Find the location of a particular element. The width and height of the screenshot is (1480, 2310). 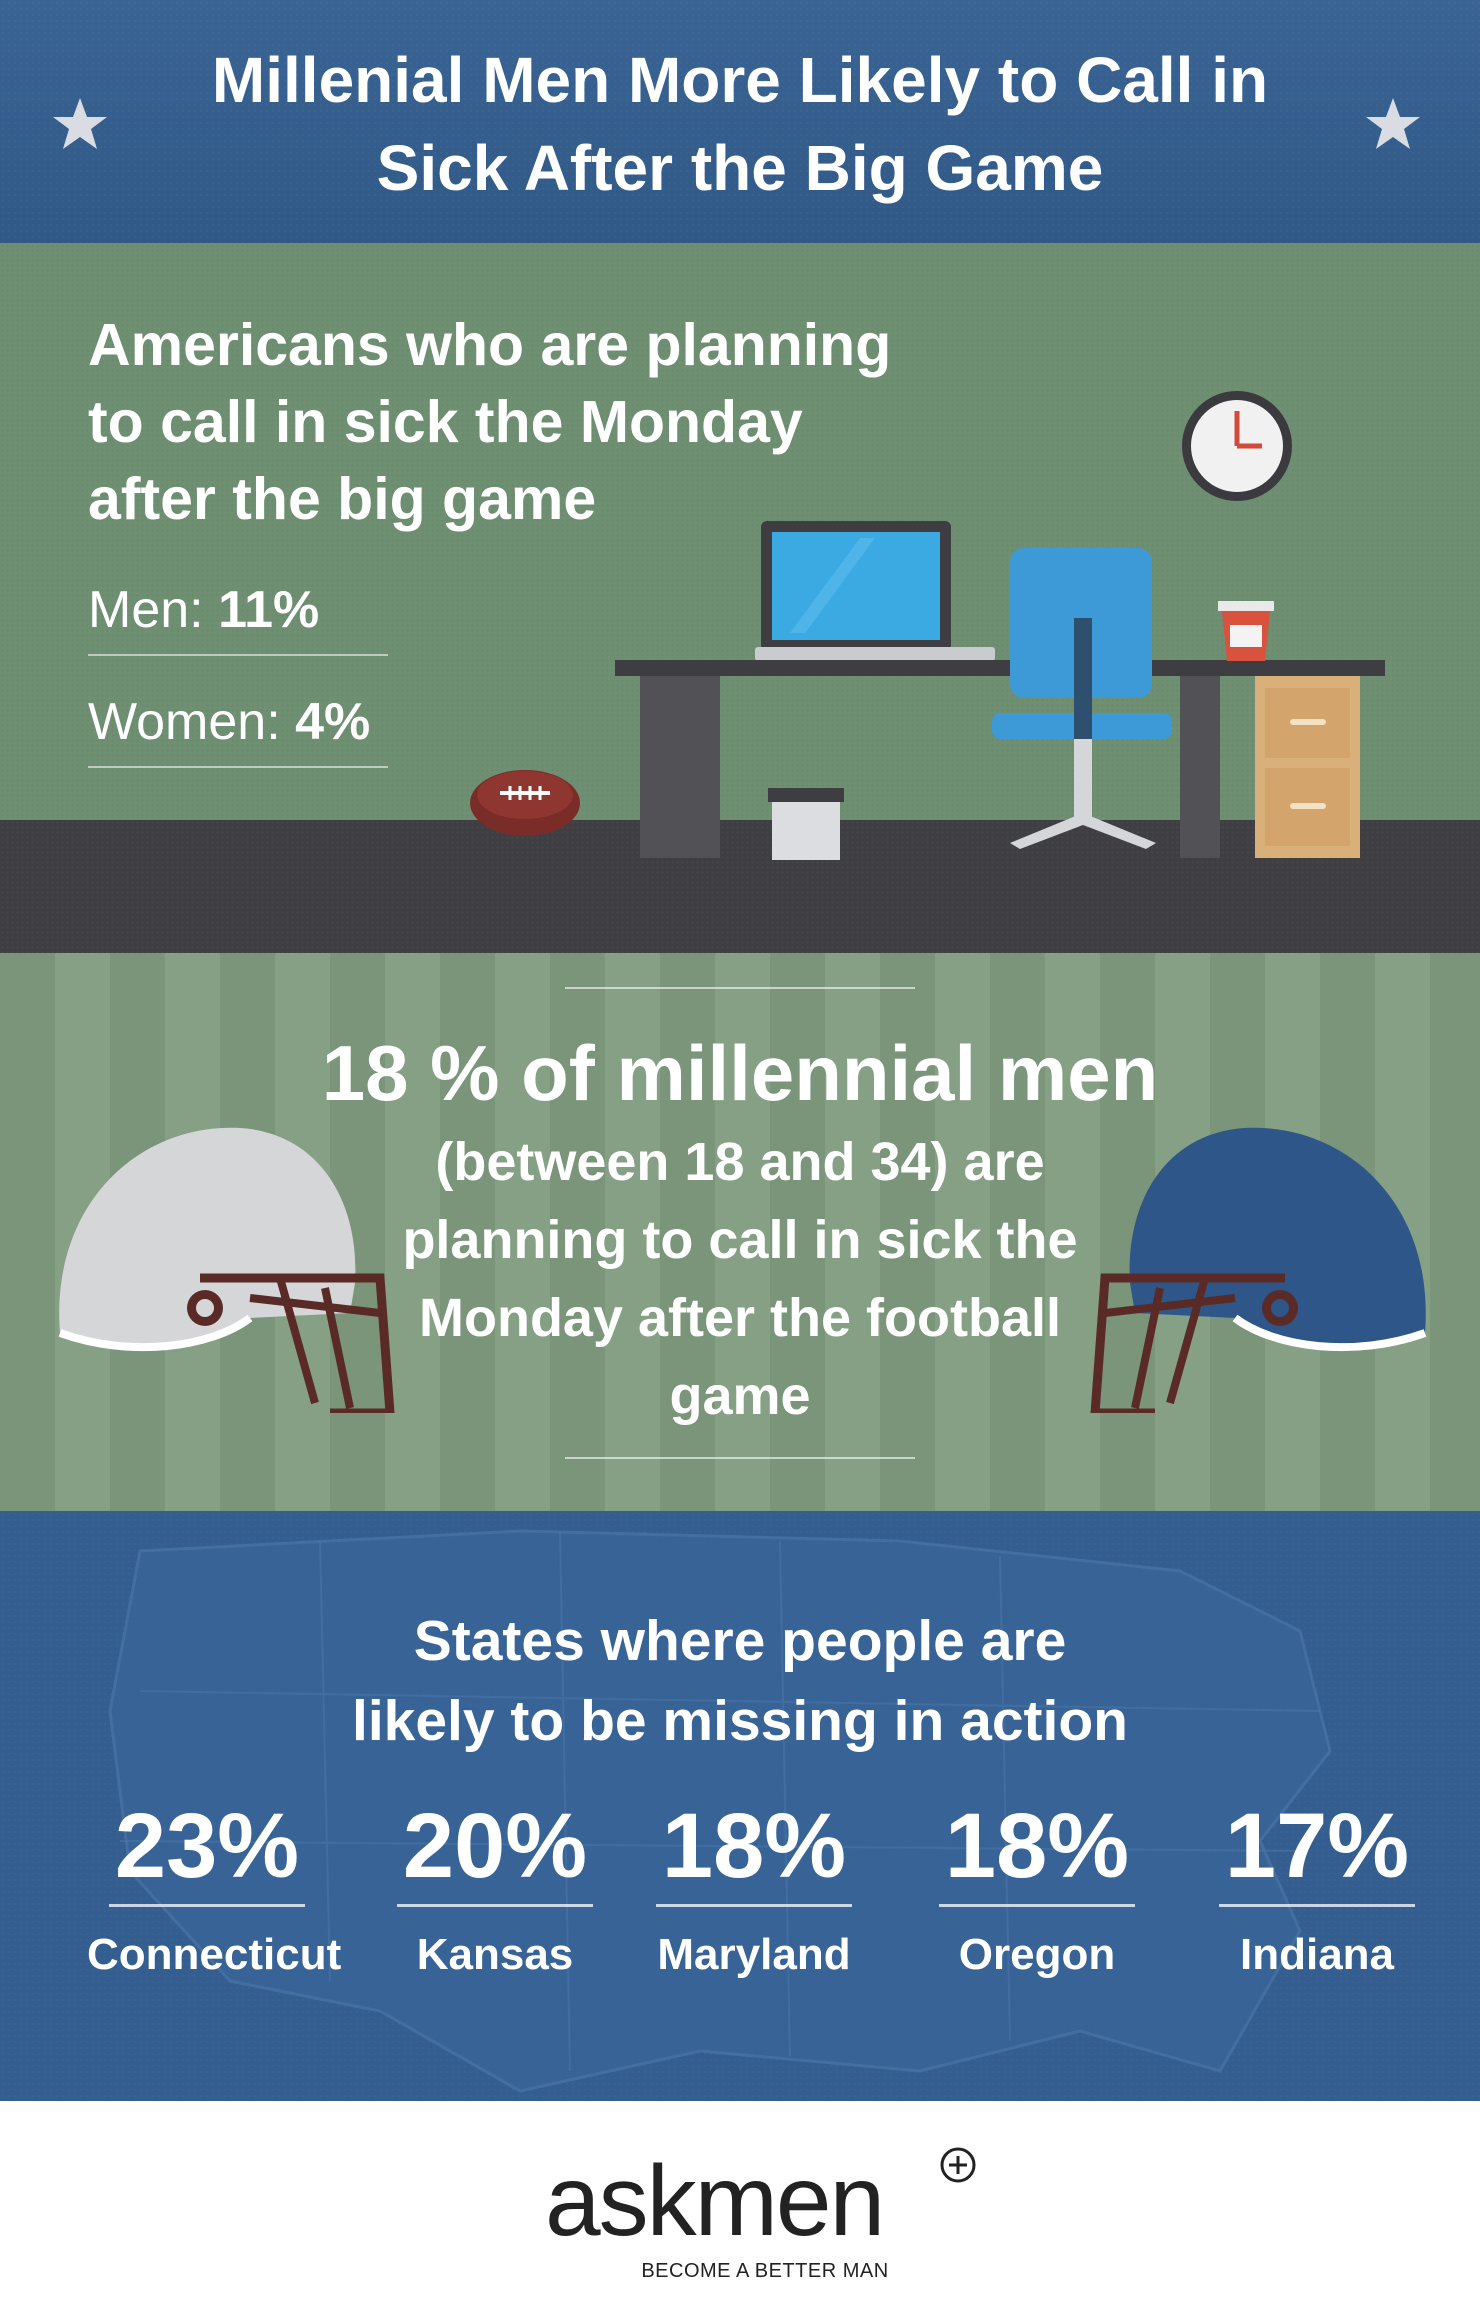

state-stat: 23% Connecticut is located at coordinates (214, 1890).